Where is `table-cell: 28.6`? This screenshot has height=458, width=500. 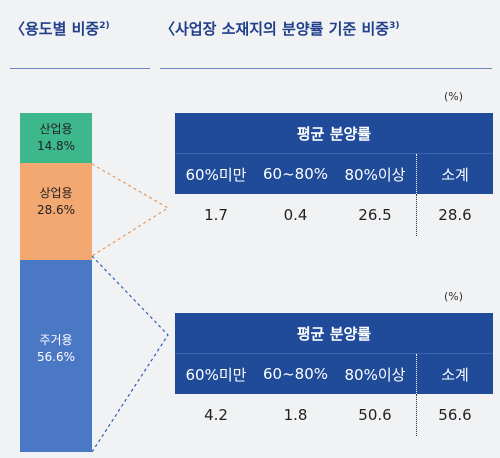
table-cell: 28.6 is located at coordinates (454, 215).